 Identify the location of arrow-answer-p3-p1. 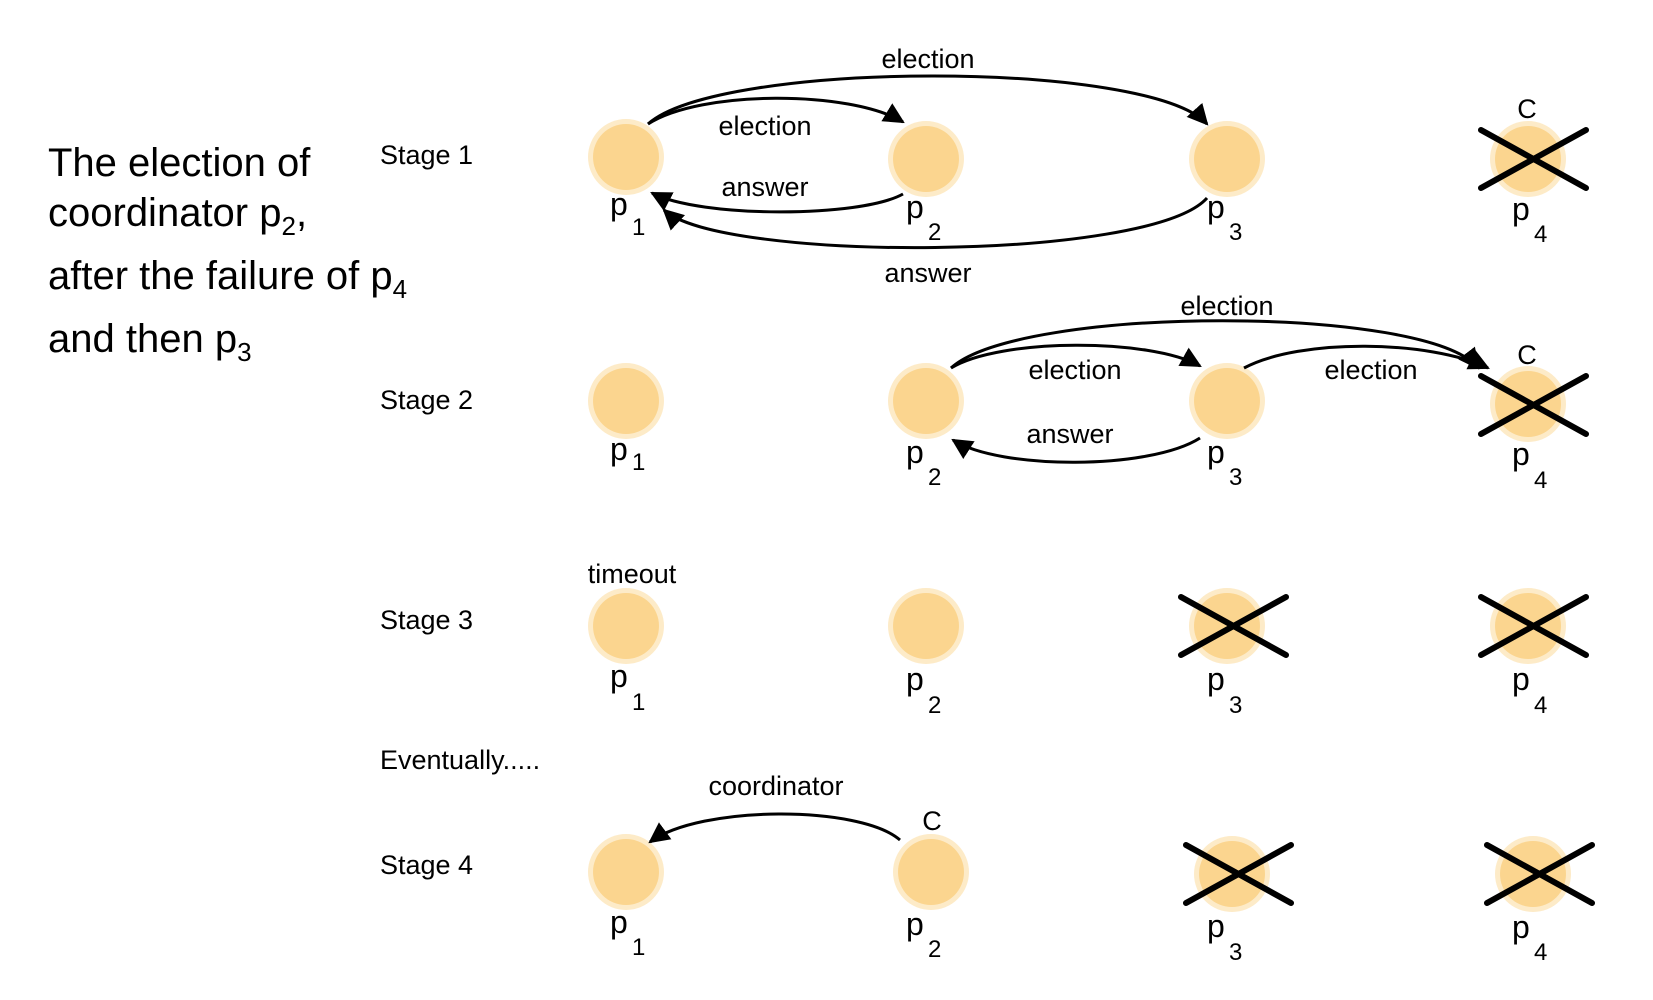
(935, 223).